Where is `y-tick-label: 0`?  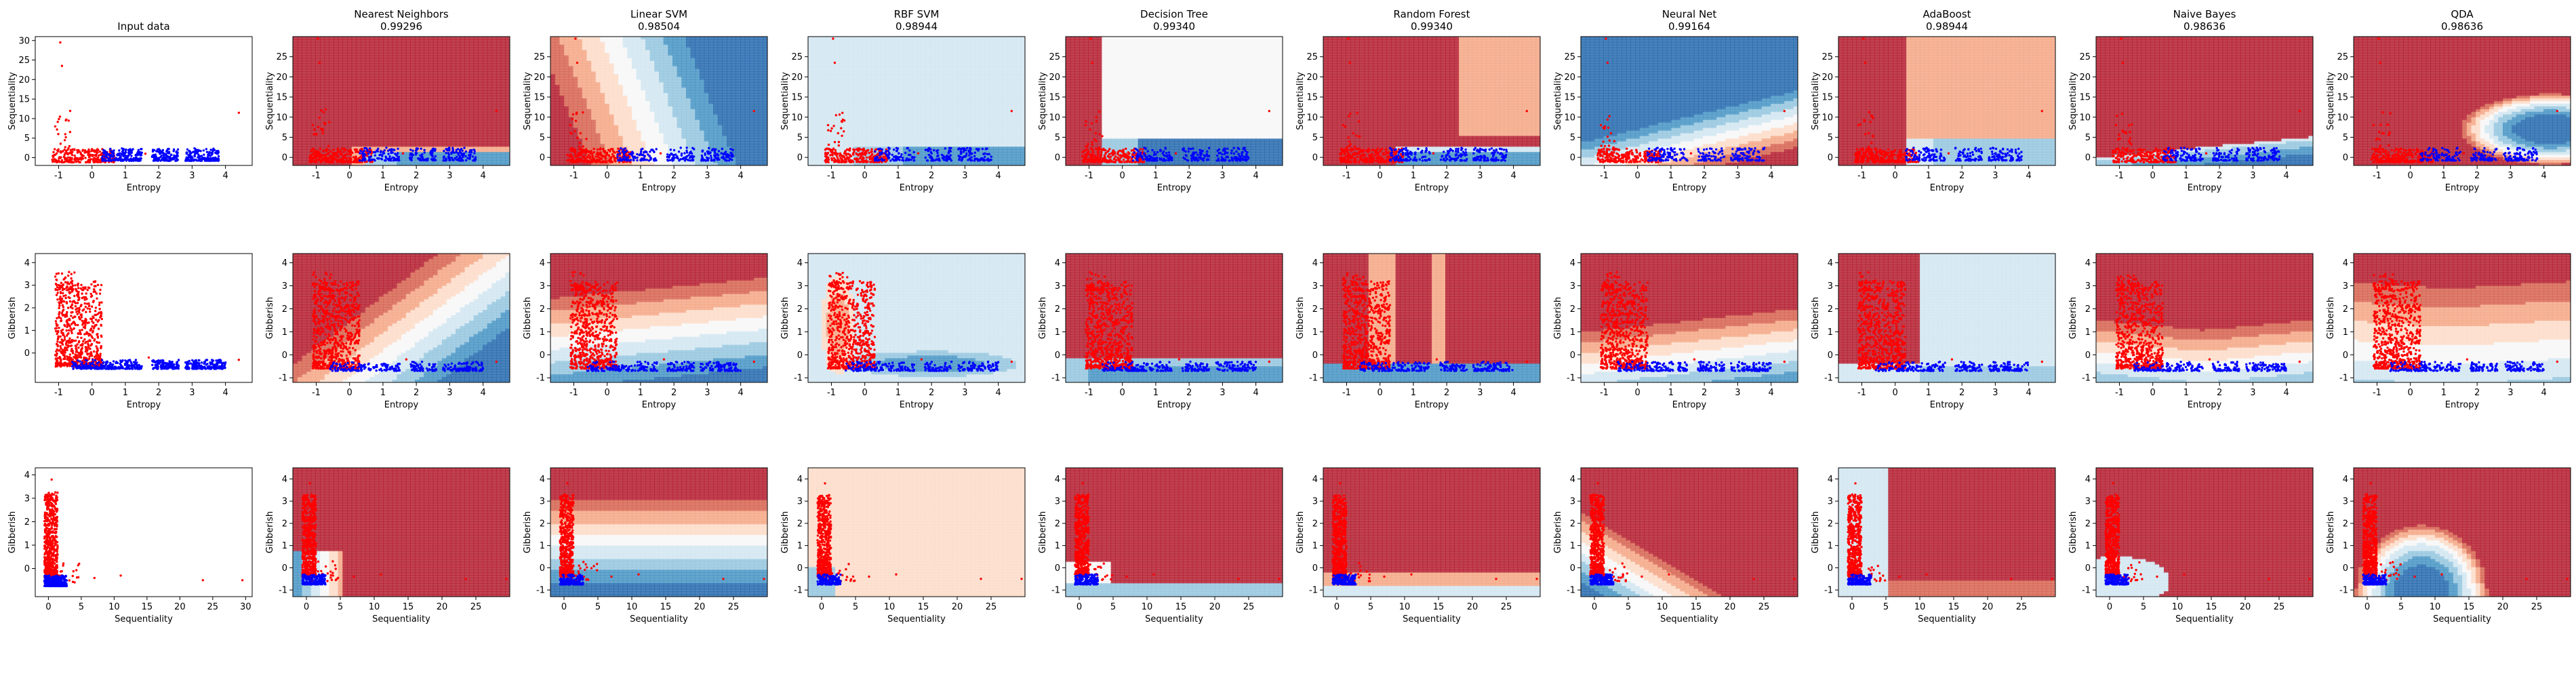
y-tick-label: 0 is located at coordinates (284, 158).